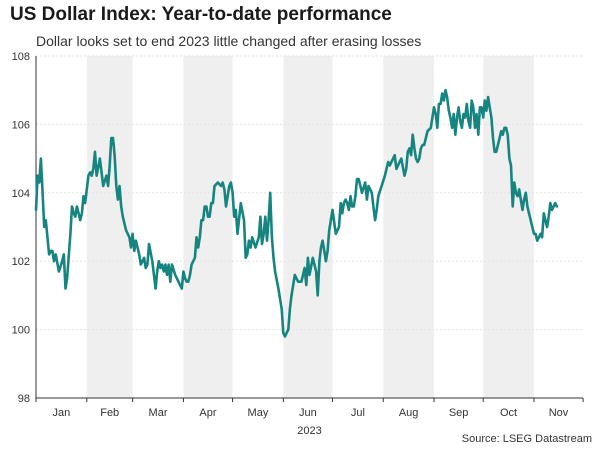 The width and height of the screenshot is (600, 450). Describe the element at coordinates (508, 413) in the screenshot. I see `x-tick-label-oct: Oct` at that location.